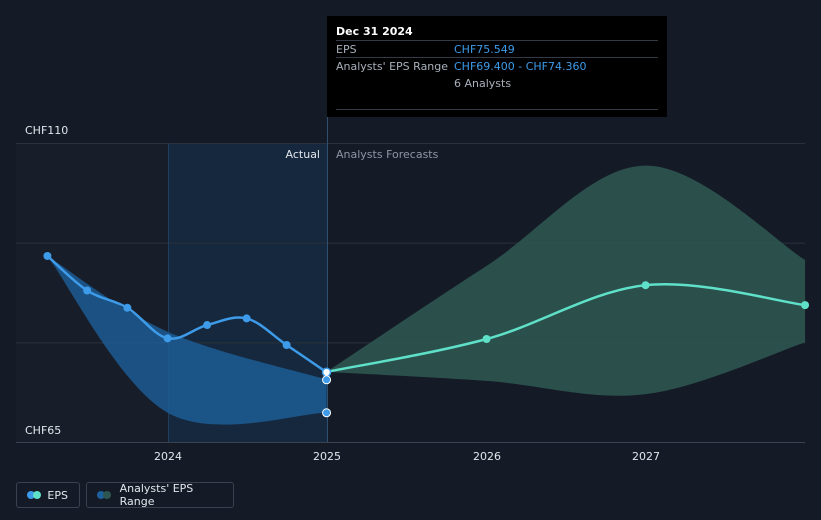 This screenshot has width=821, height=520. What do you see at coordinates (387, 154) in the screenshot?
I see `forecast-label: Analysts Forecasts` at bounding box center [387, 154].